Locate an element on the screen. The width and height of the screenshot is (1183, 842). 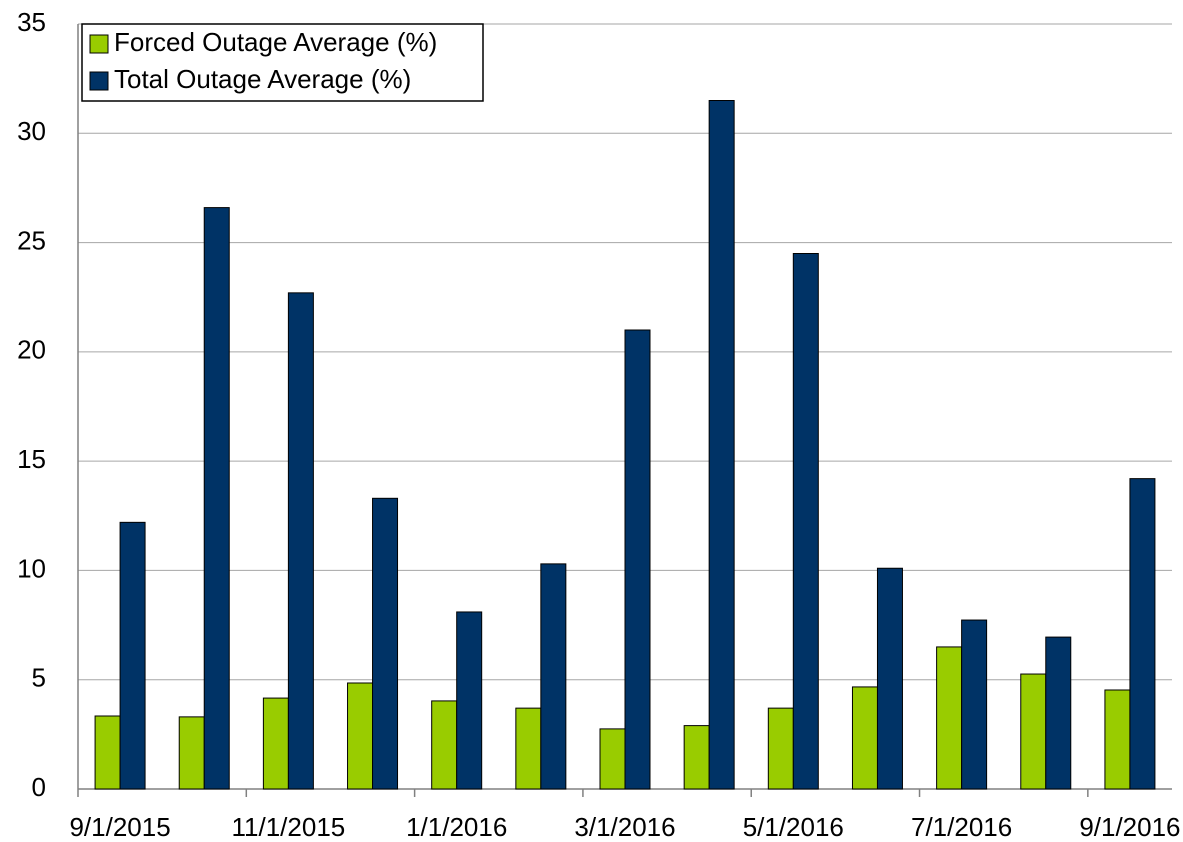
x-tick-label: 9/1/2015 is located at coordinates (119, 827).